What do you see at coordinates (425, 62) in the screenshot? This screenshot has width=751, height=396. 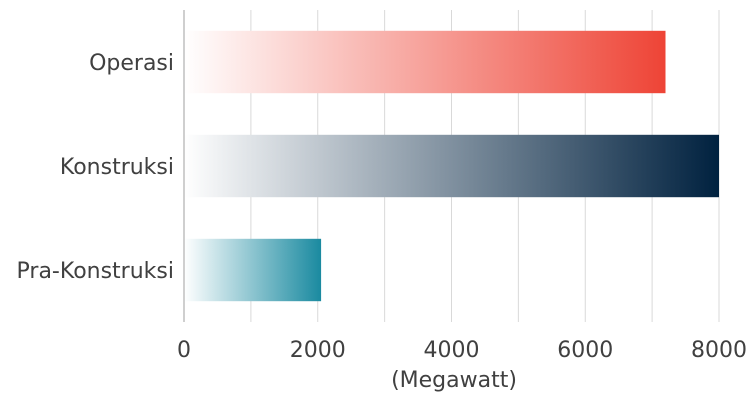 I see `bar-operasi` at bounding box center [425, 62].